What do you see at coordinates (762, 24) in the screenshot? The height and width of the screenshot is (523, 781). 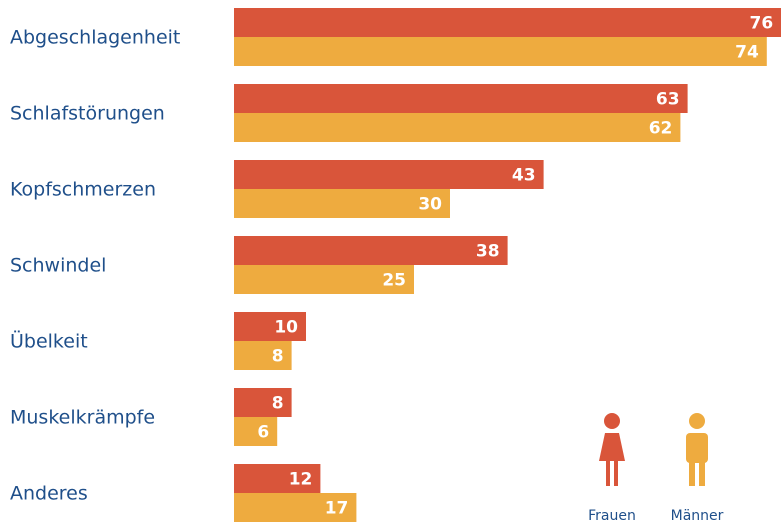 I see `value-label: 76` at bounding box center [762, 24].